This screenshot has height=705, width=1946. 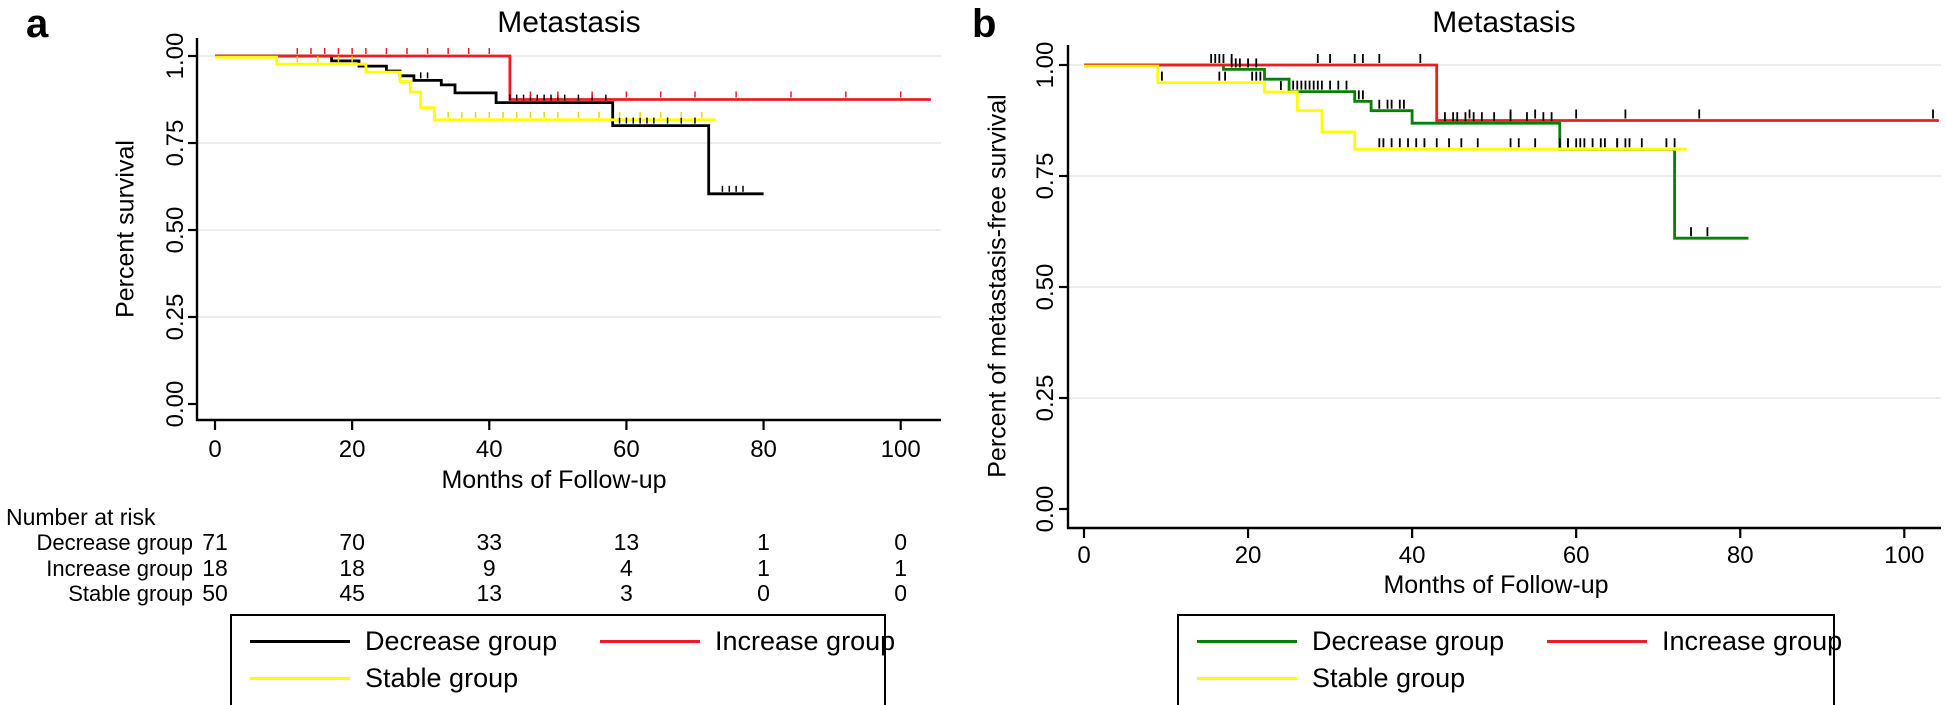 I want to click on panel-a-y-axis-title: Percent survival, so click(x=125, y=229).